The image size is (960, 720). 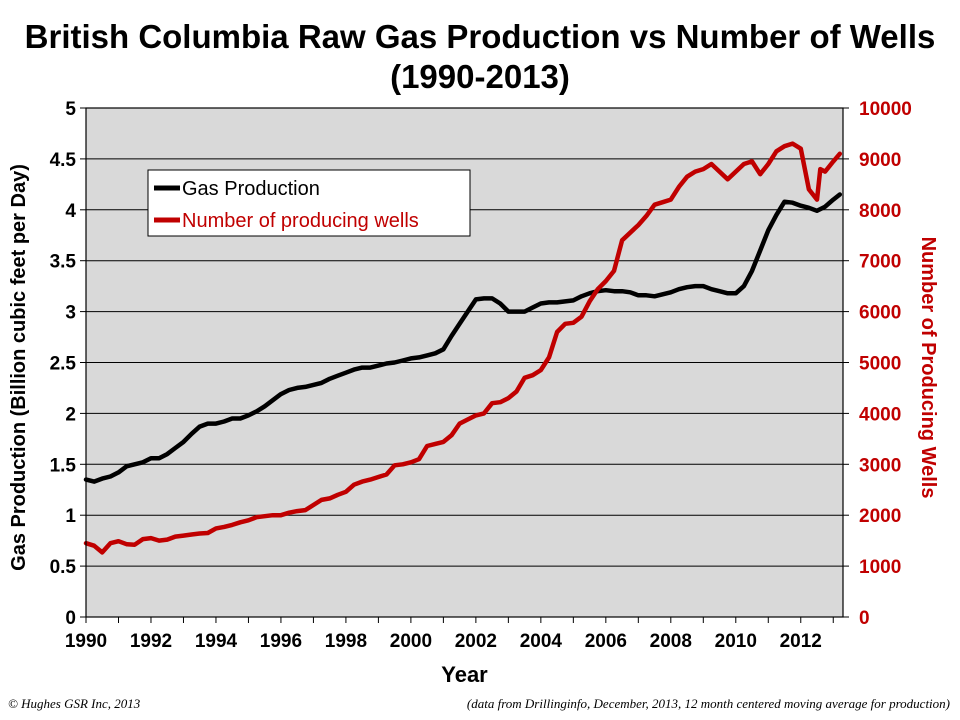 What do you see at coordinates (86, 641) in the screenshot?
I see `x-tick-label: 1990` at bounding box center [86, 641].